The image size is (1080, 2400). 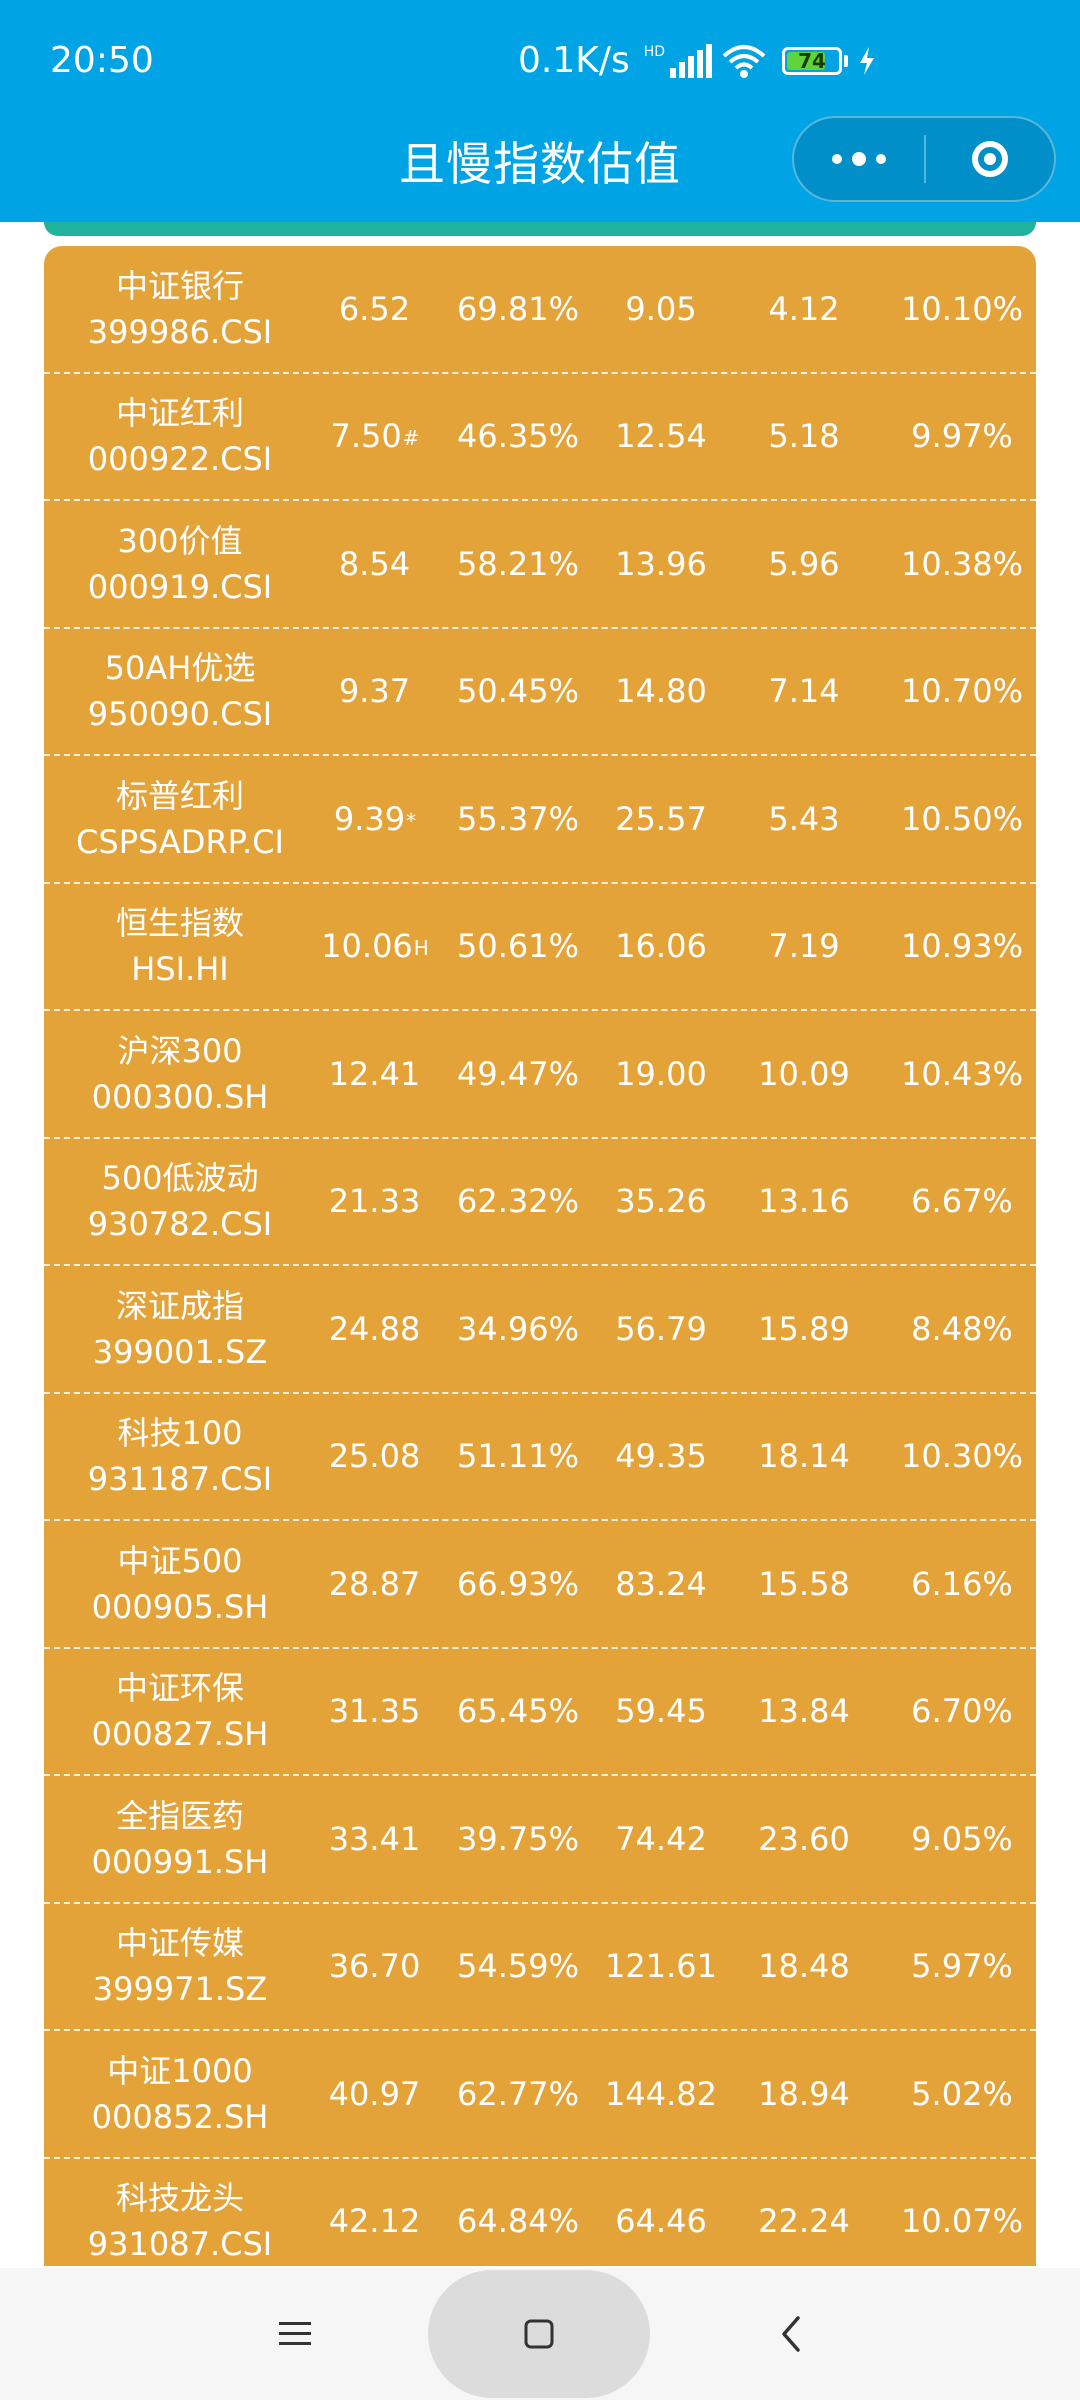 What do you see at coordinates (812, 60) in the screenshot?
I see `battery-level: 74` at bounding box center [812, 60].